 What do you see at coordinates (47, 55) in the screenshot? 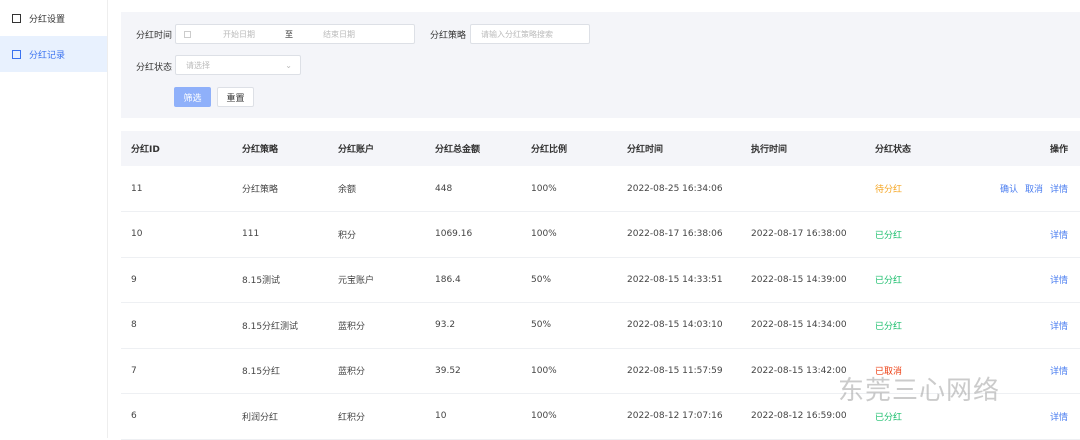
I see `sidebar-item-label: 分红记录` at bounding box center [47, 55].